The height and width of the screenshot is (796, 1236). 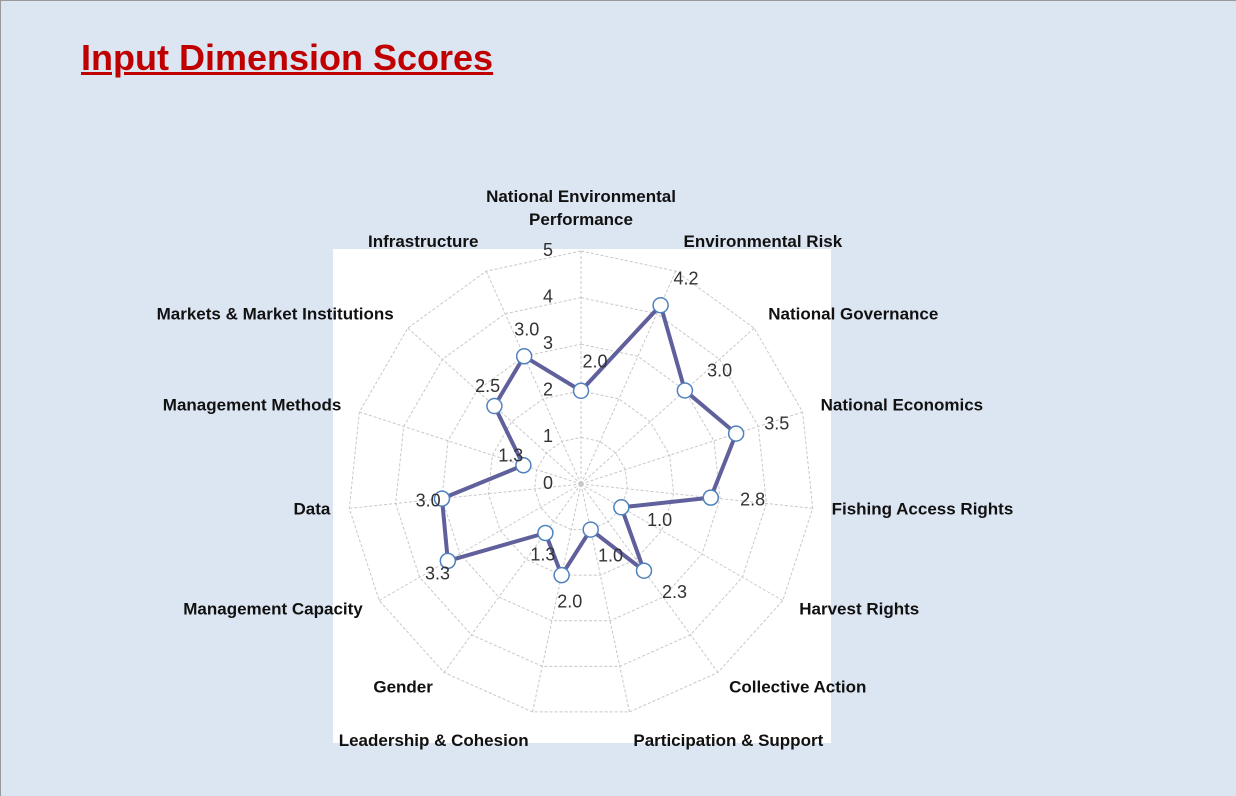 I want to click on series-line, so click(x=589, y=440).